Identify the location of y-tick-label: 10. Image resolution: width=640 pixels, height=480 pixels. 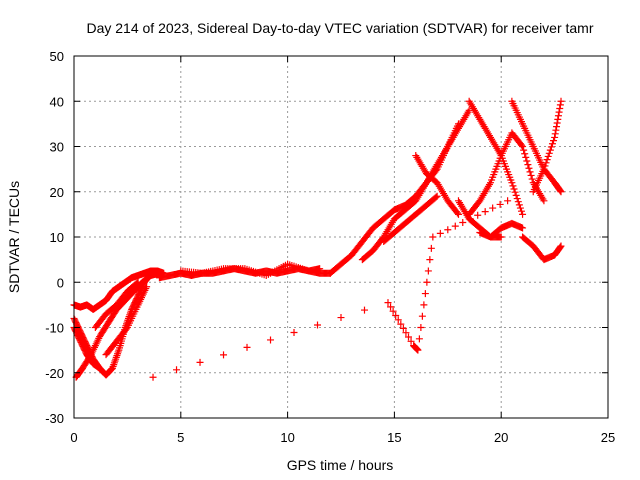
(57, 237).